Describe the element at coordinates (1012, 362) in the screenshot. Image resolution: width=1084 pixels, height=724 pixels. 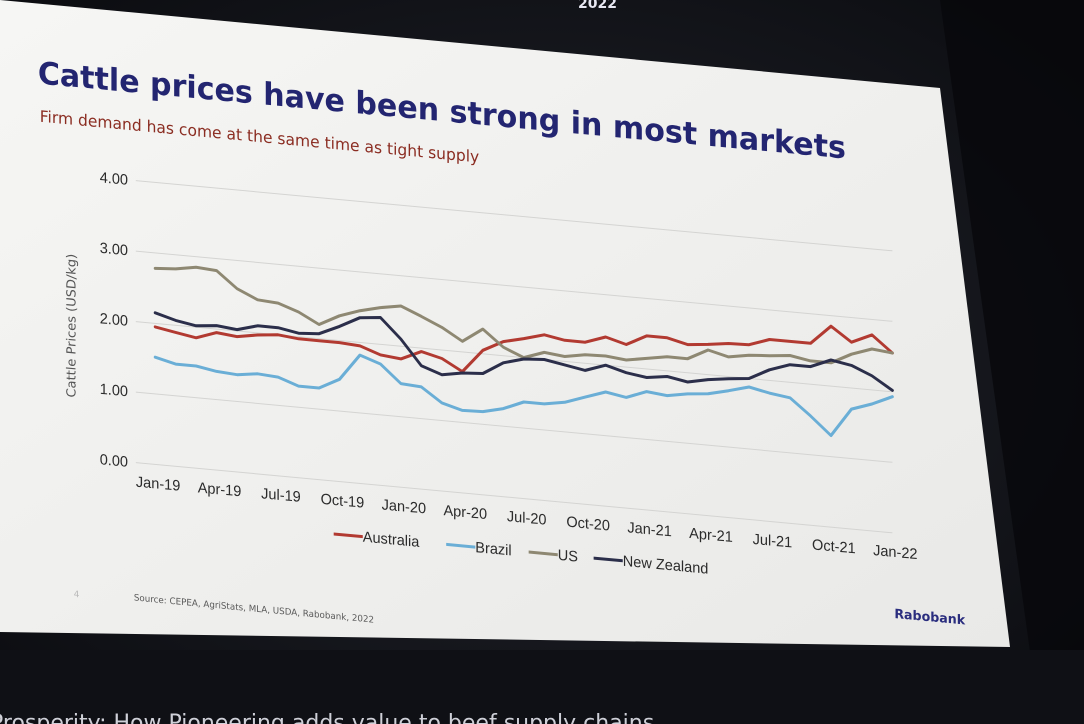
I see `right-wall-shadow` at that location.